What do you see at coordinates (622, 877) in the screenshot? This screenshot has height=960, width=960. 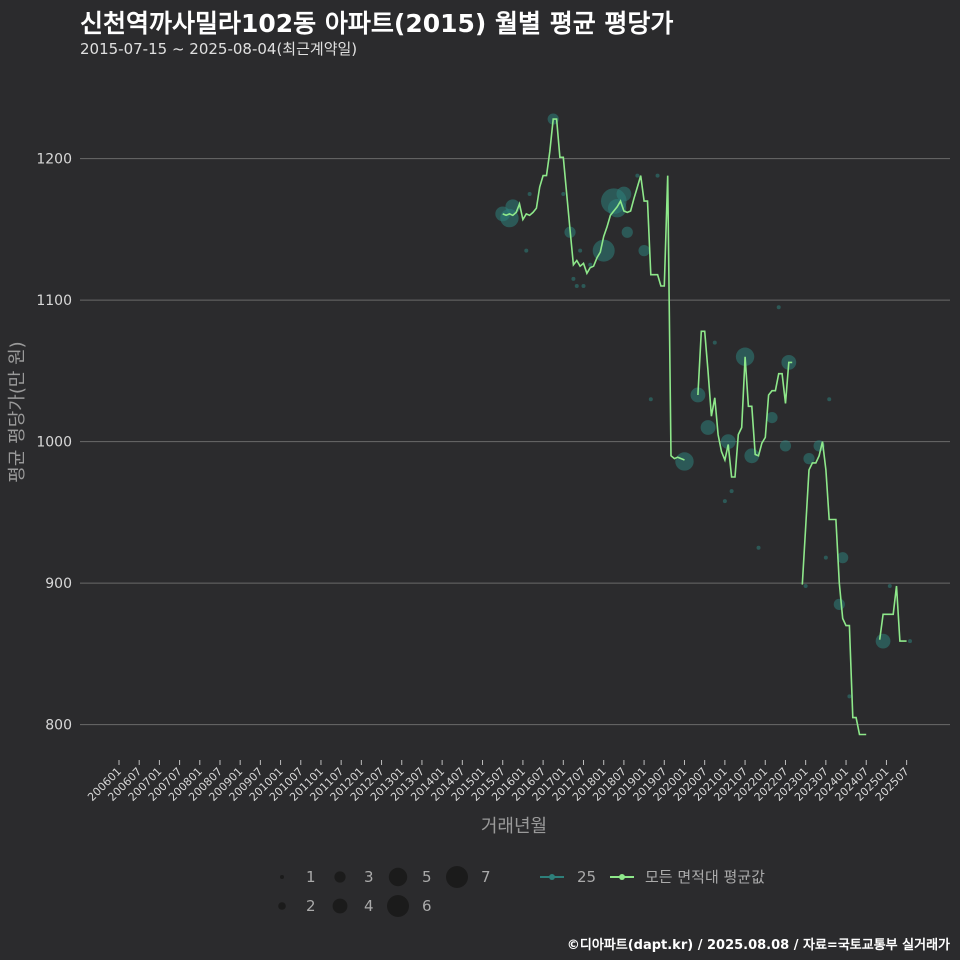 I see `legend-key-point-average` at bounding box center [622, 877].